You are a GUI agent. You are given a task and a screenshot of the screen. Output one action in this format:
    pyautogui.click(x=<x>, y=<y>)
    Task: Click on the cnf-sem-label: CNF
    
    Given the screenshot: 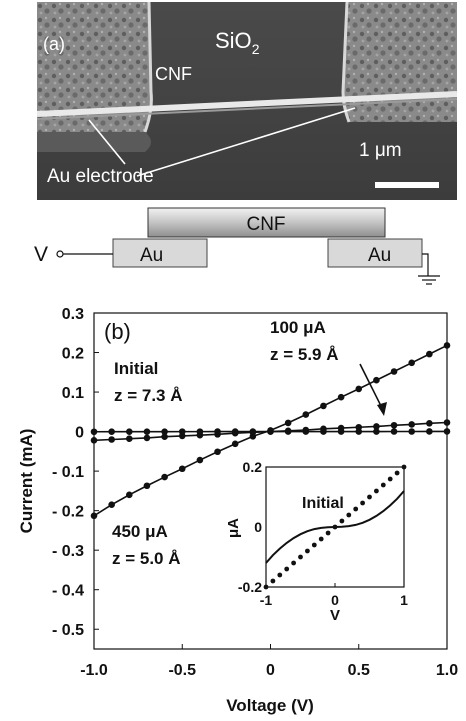 What is the action you would take?
    pyautogui.click(x=173, y=74)
    